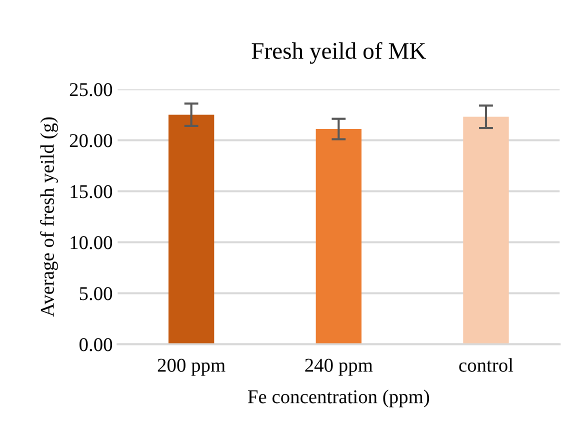 Image resolution: width=574 pixels, height=425 pixels. What do you see at coordinates (91, 191) in the screenshot?
I see `y-tick-label: 15.00` at bounding box center [91, 191].